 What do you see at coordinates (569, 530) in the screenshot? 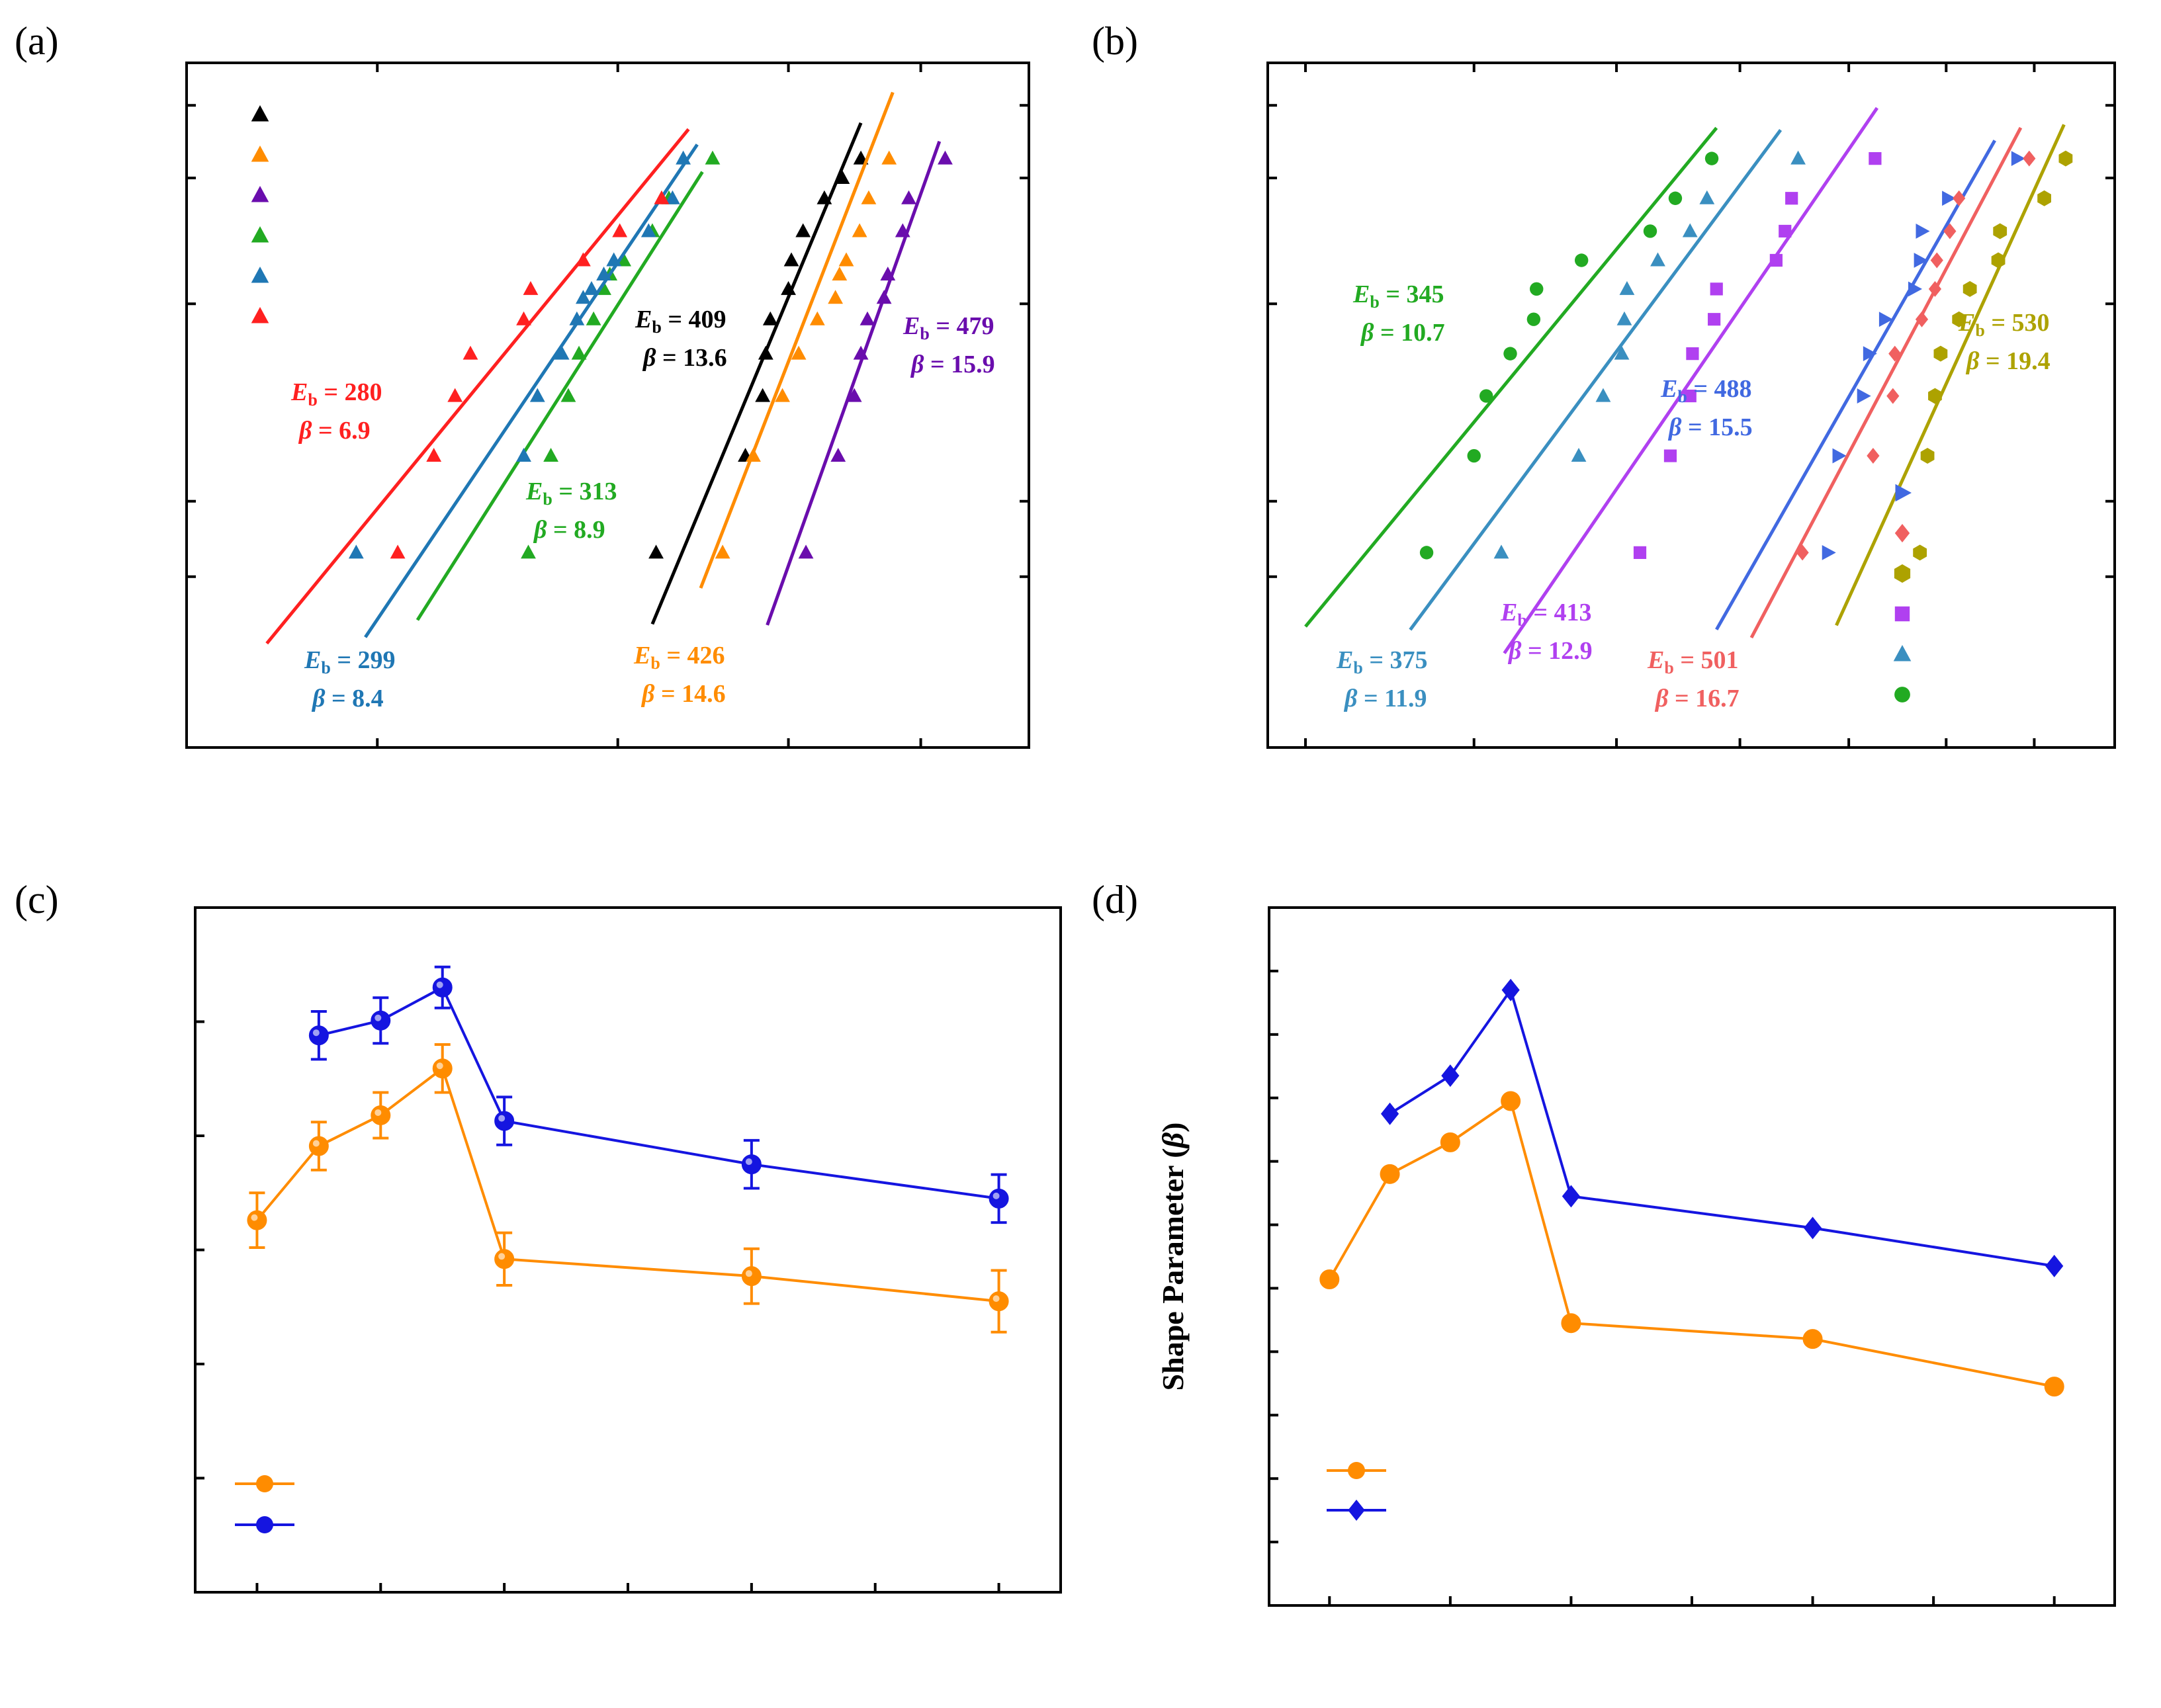
I see `beta-annotation: β = 8.9` at bounding box center [569, 530].